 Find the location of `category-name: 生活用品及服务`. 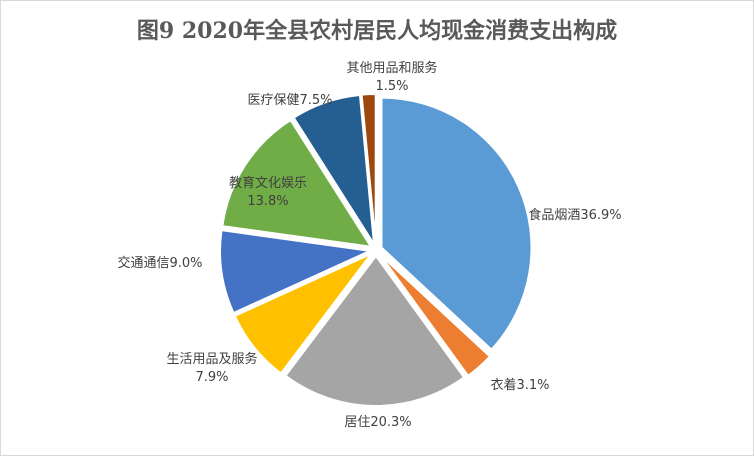

category-name: 生活用品及服务 is located at coordinates (211, 359).